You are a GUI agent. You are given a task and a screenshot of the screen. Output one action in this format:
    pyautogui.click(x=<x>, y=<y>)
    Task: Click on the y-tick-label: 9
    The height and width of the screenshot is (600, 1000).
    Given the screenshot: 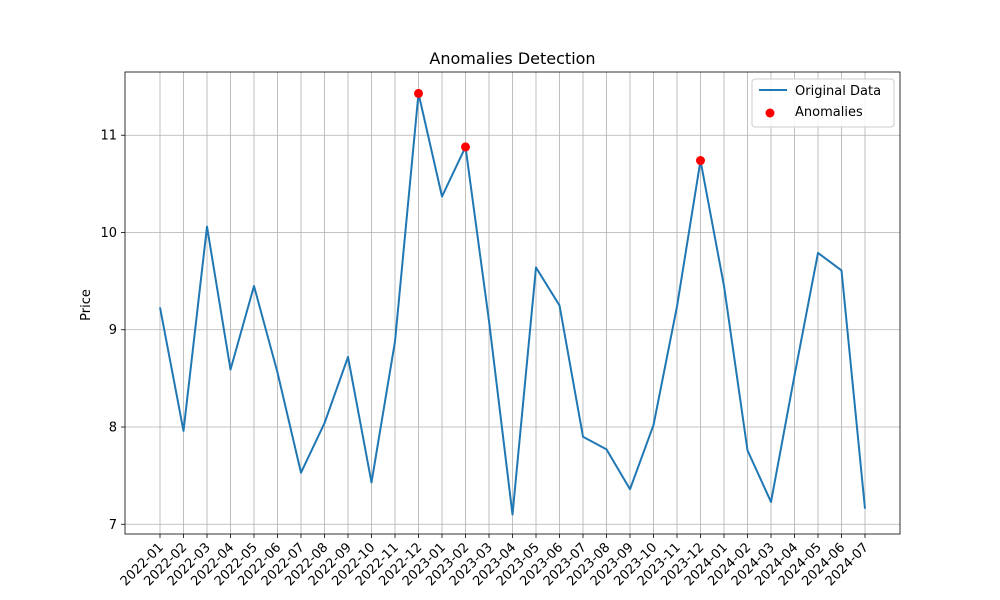 What is the action you would take?
    pyautogui.click(x=113, y=330)
    